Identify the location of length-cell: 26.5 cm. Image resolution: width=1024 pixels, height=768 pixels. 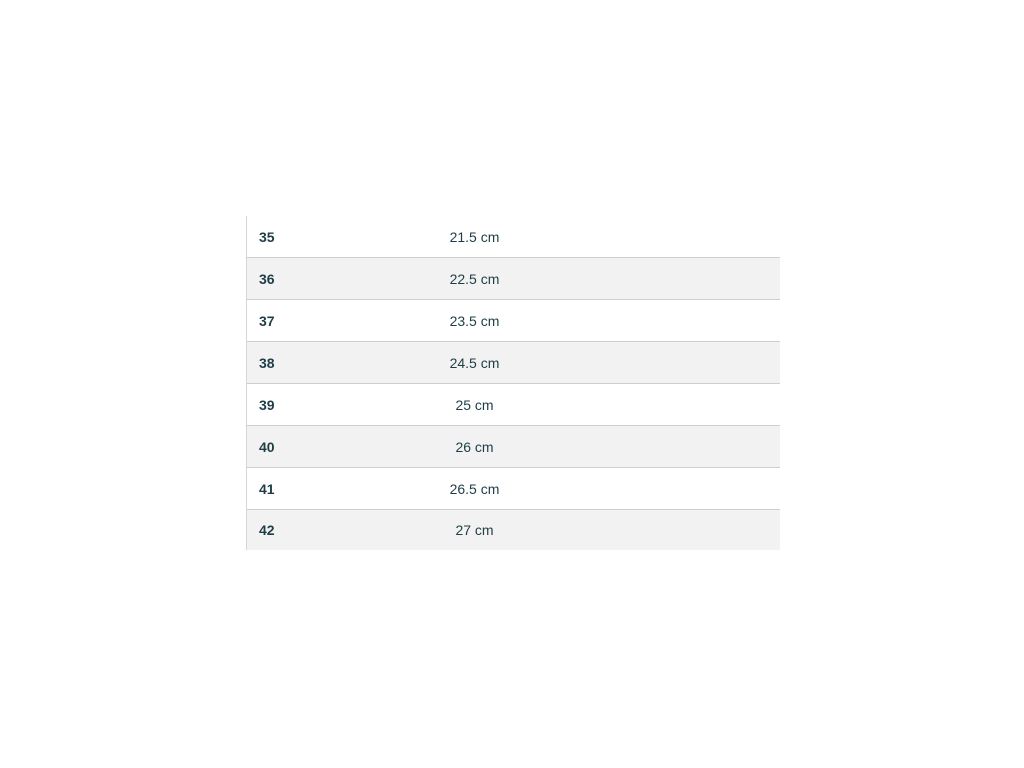
(474, 488).